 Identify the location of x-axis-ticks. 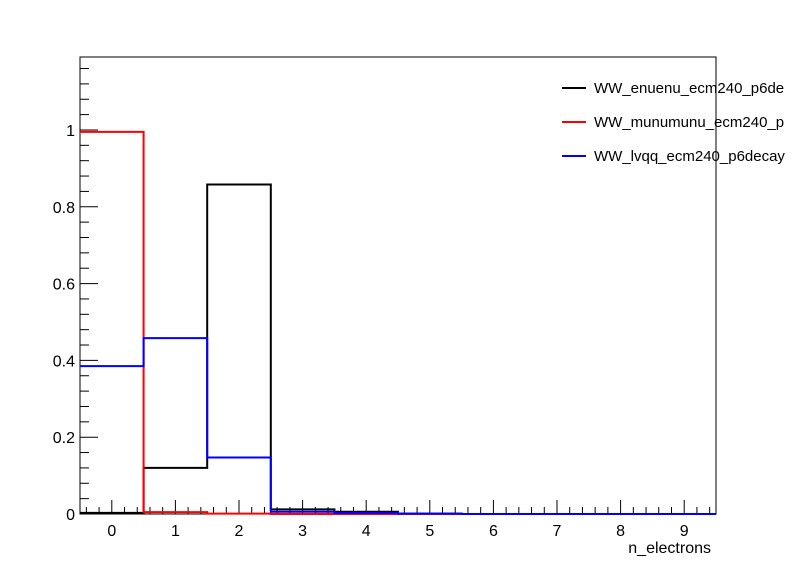
(398, 507).